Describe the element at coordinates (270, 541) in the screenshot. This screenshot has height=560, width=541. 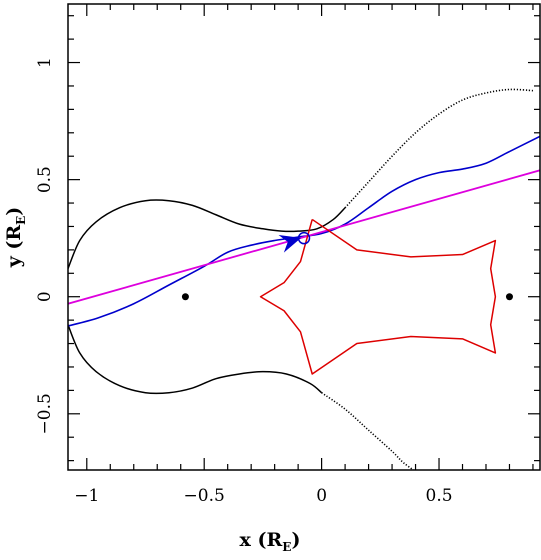
I see `x-axis-title: x (RE)` at that location.